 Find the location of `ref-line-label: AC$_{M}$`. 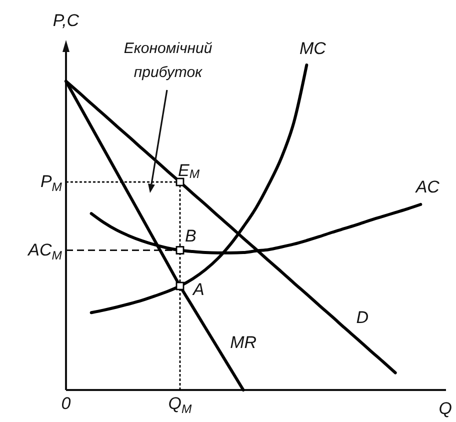

ref-line-label: AC$_{M}$ is located at coordinates (45, 251).